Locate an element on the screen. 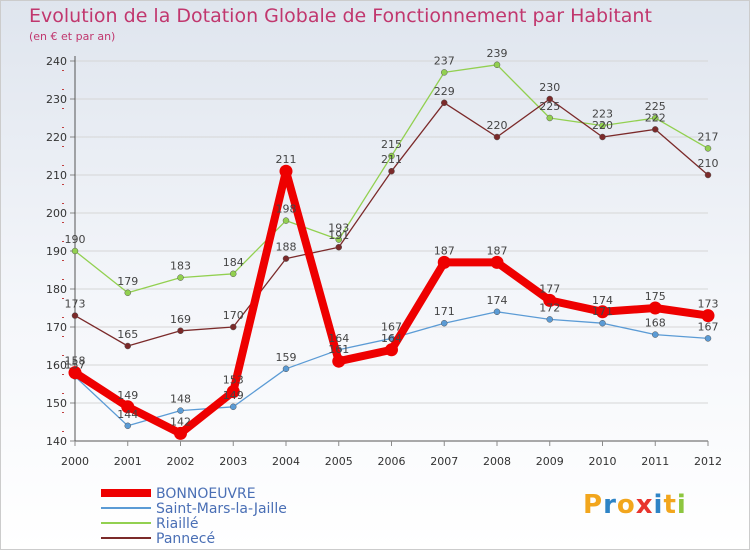 The height and width of the screenshot is (550, 750). x-tick-label: 2006 is located at coordinates (392, 461).